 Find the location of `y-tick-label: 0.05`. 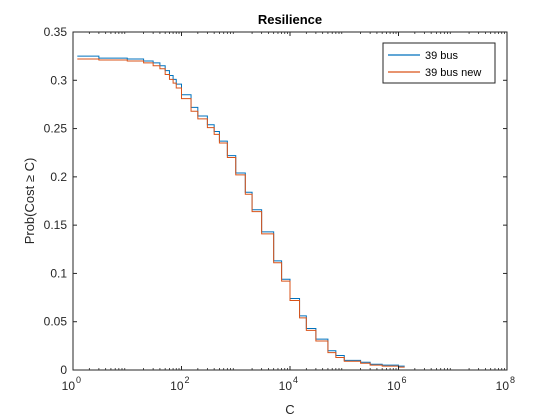

y-tick-label: 0.05 is located at coordinates (56, 322).